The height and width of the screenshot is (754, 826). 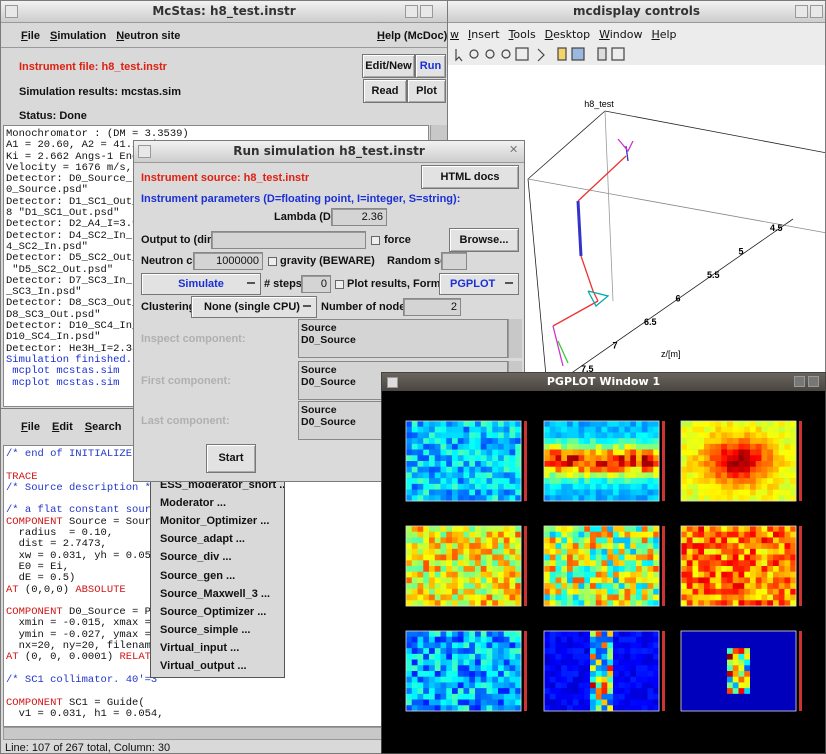 I want to click on menu-item: w, so click(x=454, y=34).